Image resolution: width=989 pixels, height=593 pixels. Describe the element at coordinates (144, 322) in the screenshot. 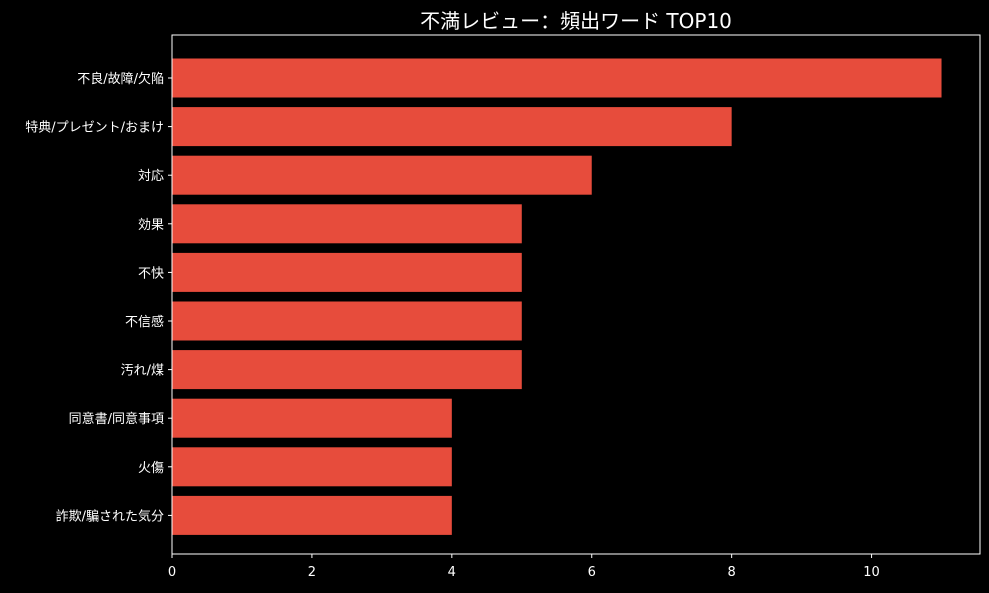

I see `y-tick-label: 不信感` at that location.